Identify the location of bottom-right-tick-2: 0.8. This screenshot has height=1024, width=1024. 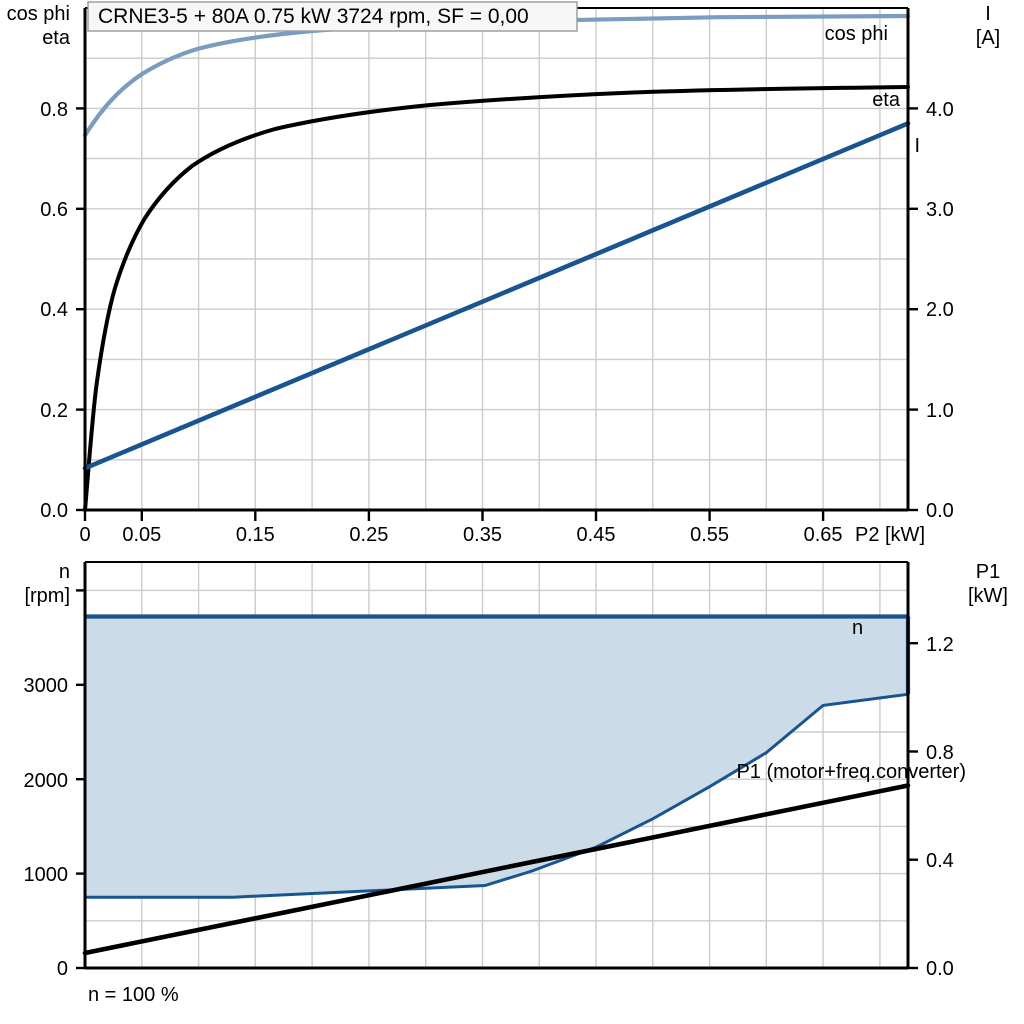
(940, 753).